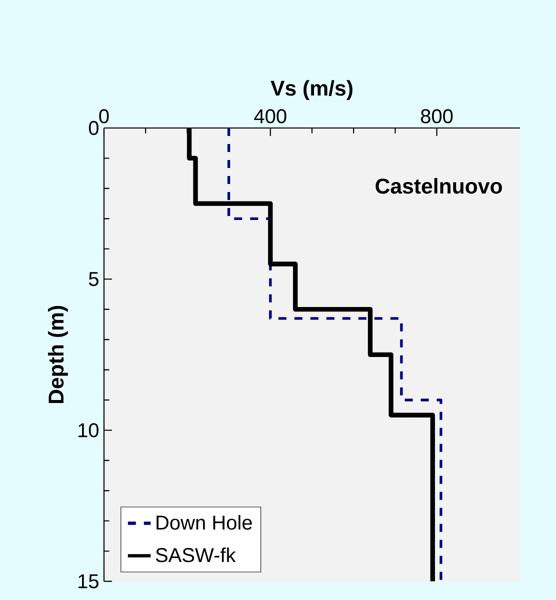 This screenshot has width=556, height=600. Describe the element at coordinates (93, 279) in the screenshot. I see `y-tick-label: 5` at that location.